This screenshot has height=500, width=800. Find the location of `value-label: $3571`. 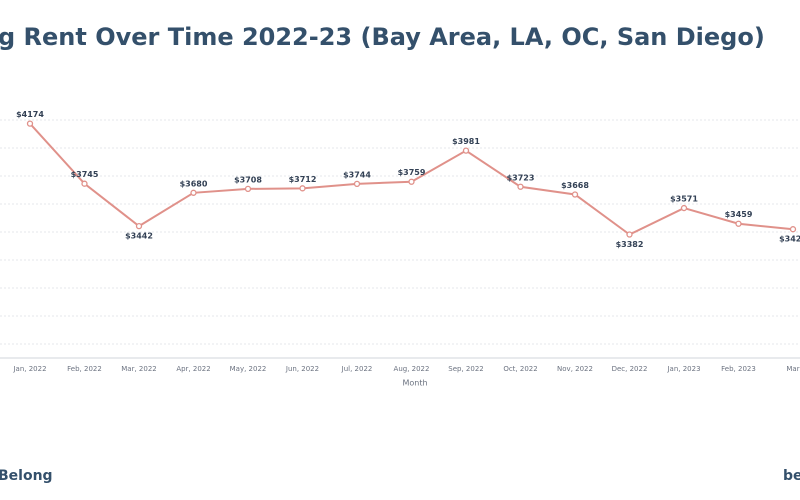

value-label: $3571 is located at coordinates (684, 199).